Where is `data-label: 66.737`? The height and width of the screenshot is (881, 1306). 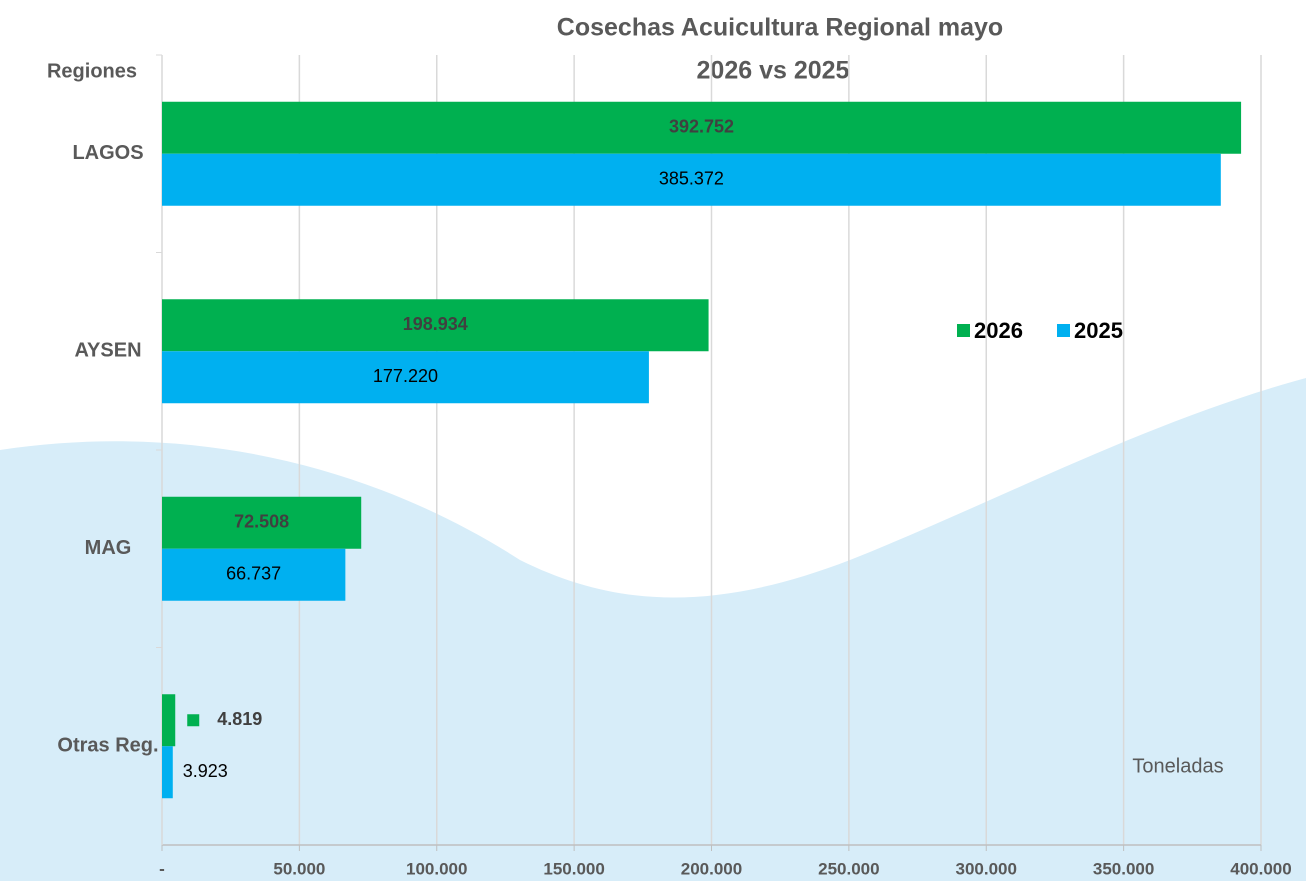
data-label: 66.737 is located at coordinates (253, 574).